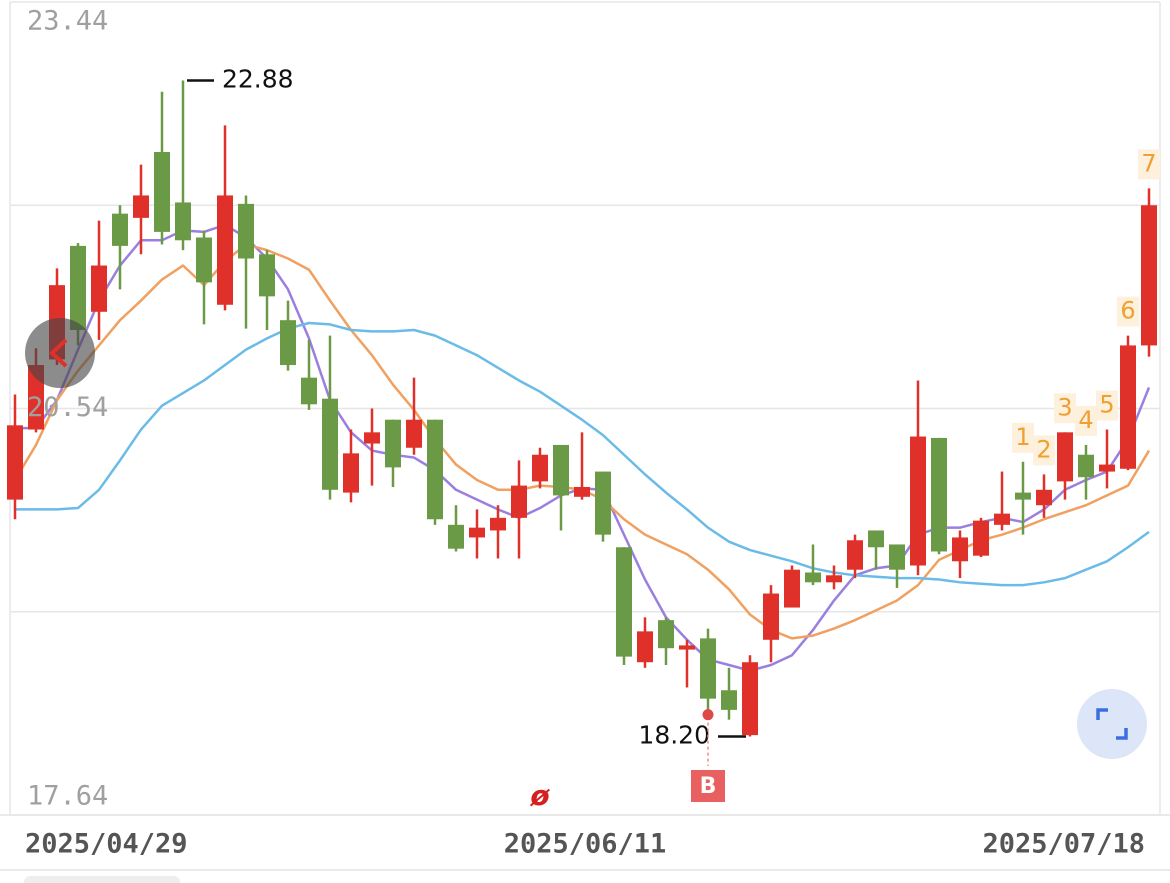 The height and width of the screenshot is (883, 1170). I want to click on high-label: 22.88, so click(258, 78).